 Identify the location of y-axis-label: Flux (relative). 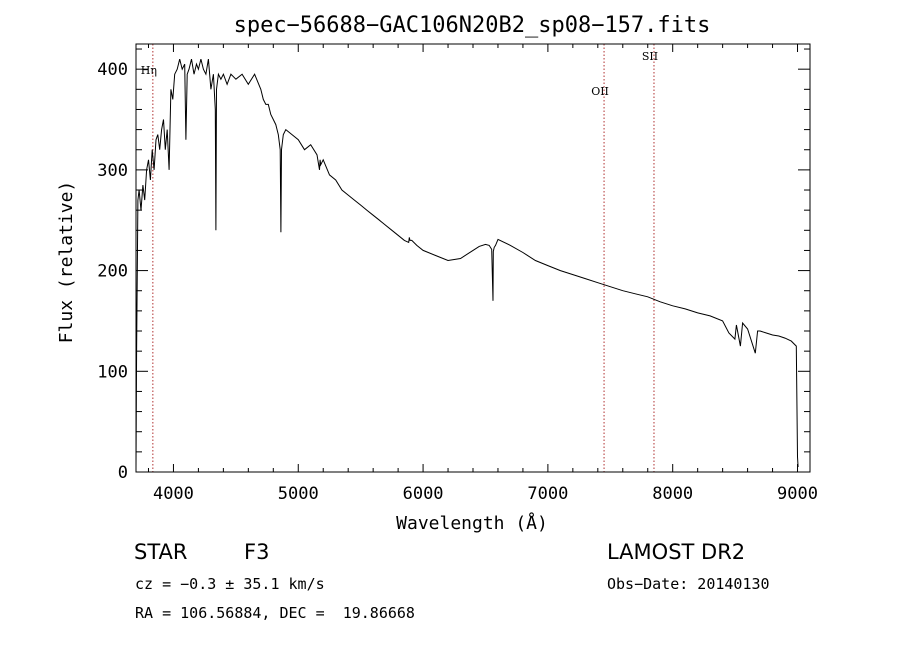
(66, 262).